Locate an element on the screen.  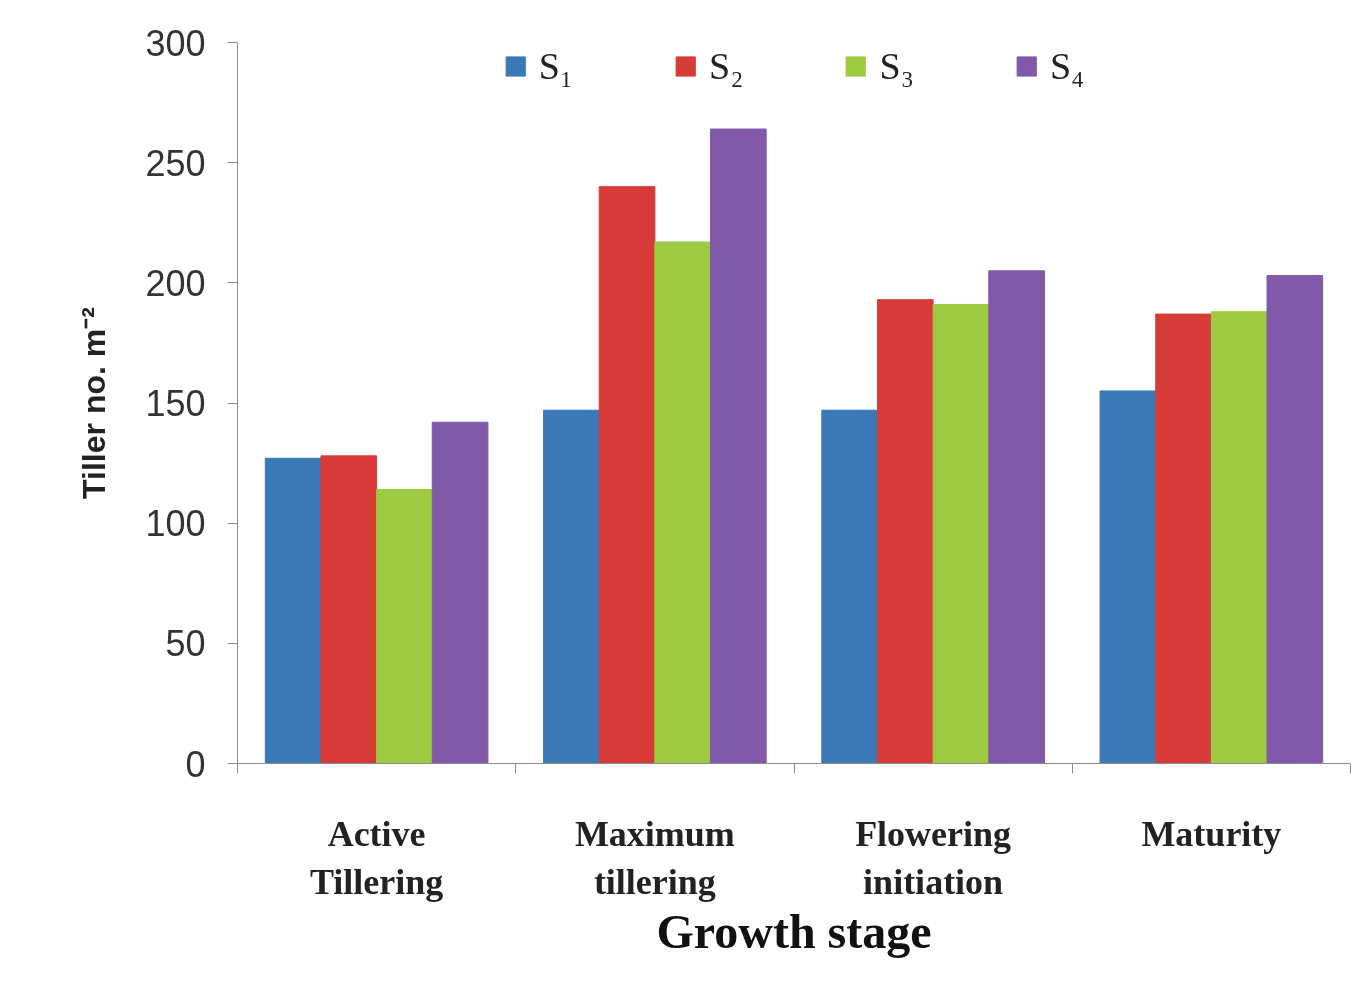
y-tick-label: 250 is located at coordinates (175, 163).